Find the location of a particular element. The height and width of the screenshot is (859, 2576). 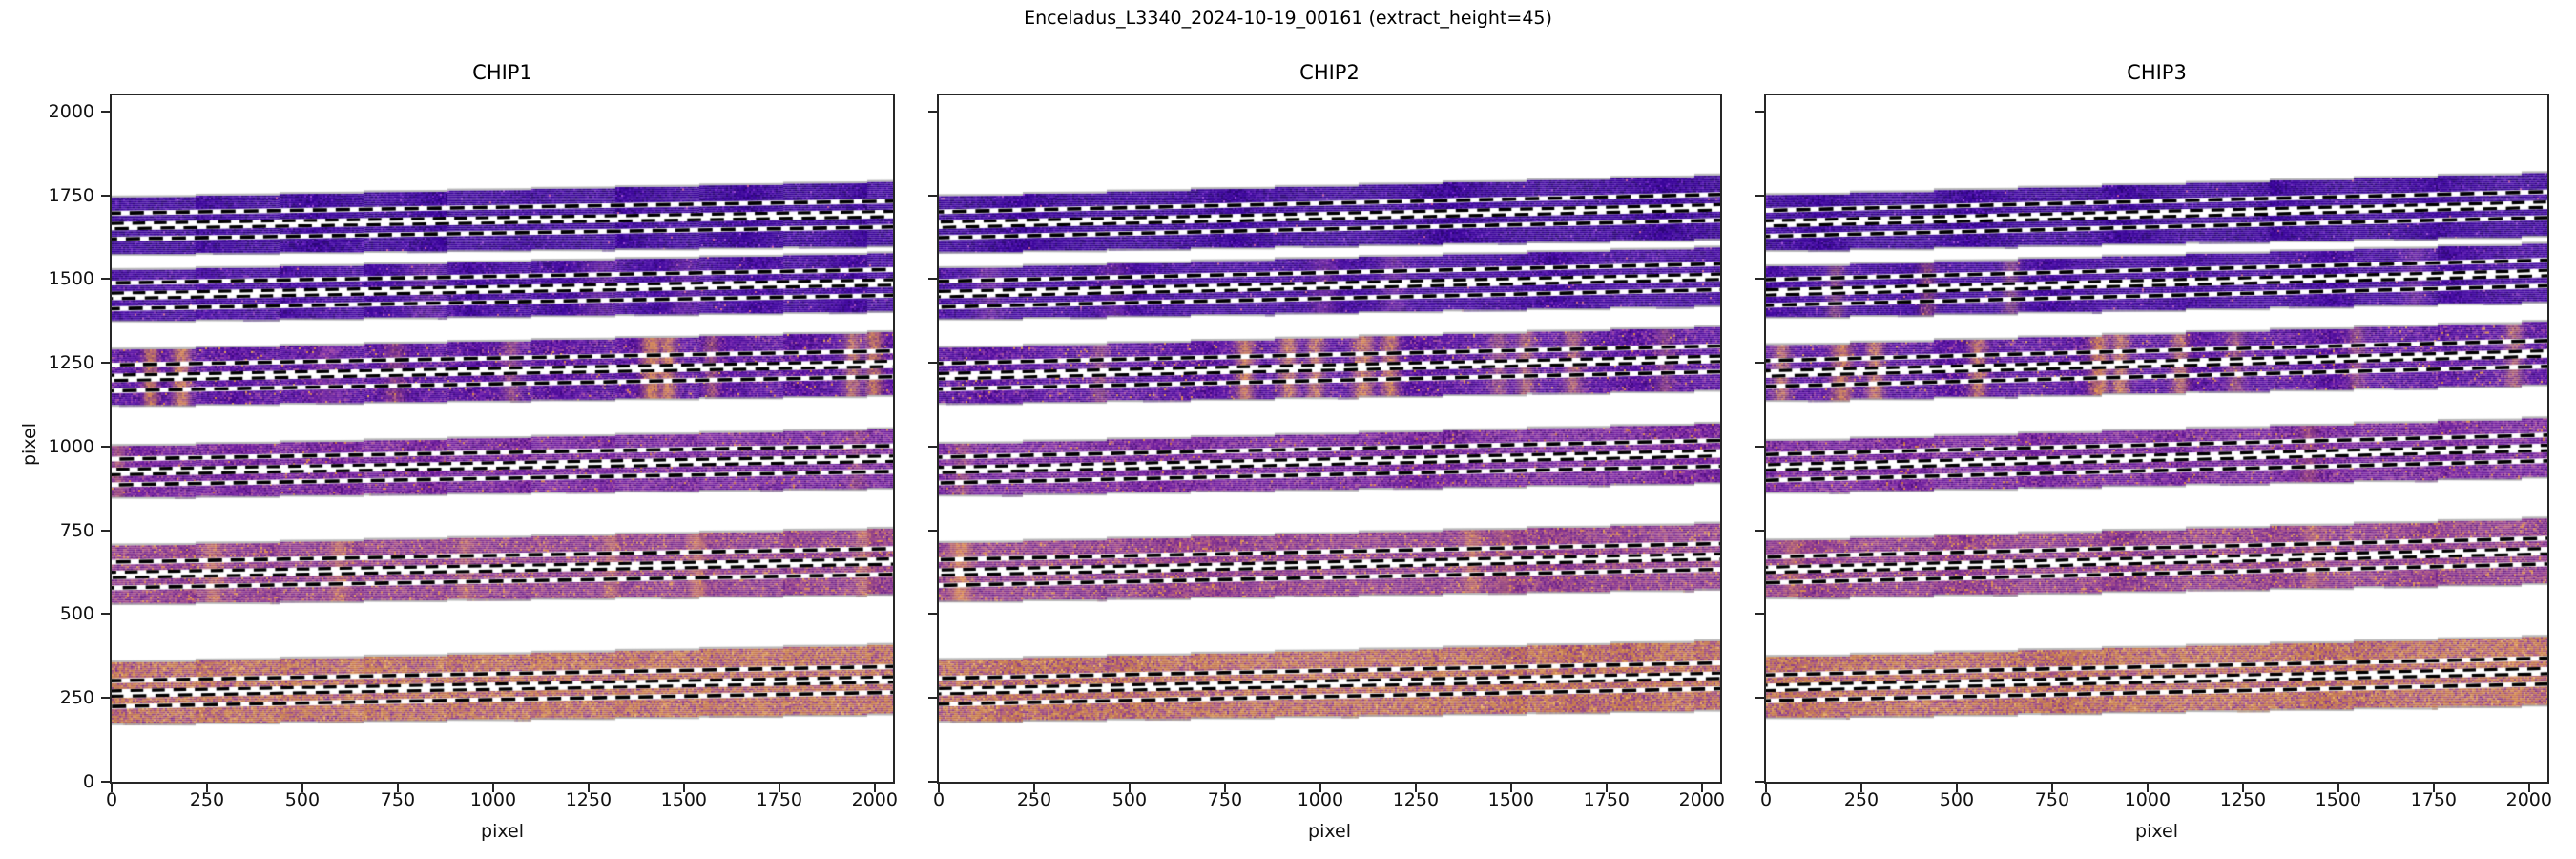

chip1-xlabel: pixel is located at coordinates (502, 831).